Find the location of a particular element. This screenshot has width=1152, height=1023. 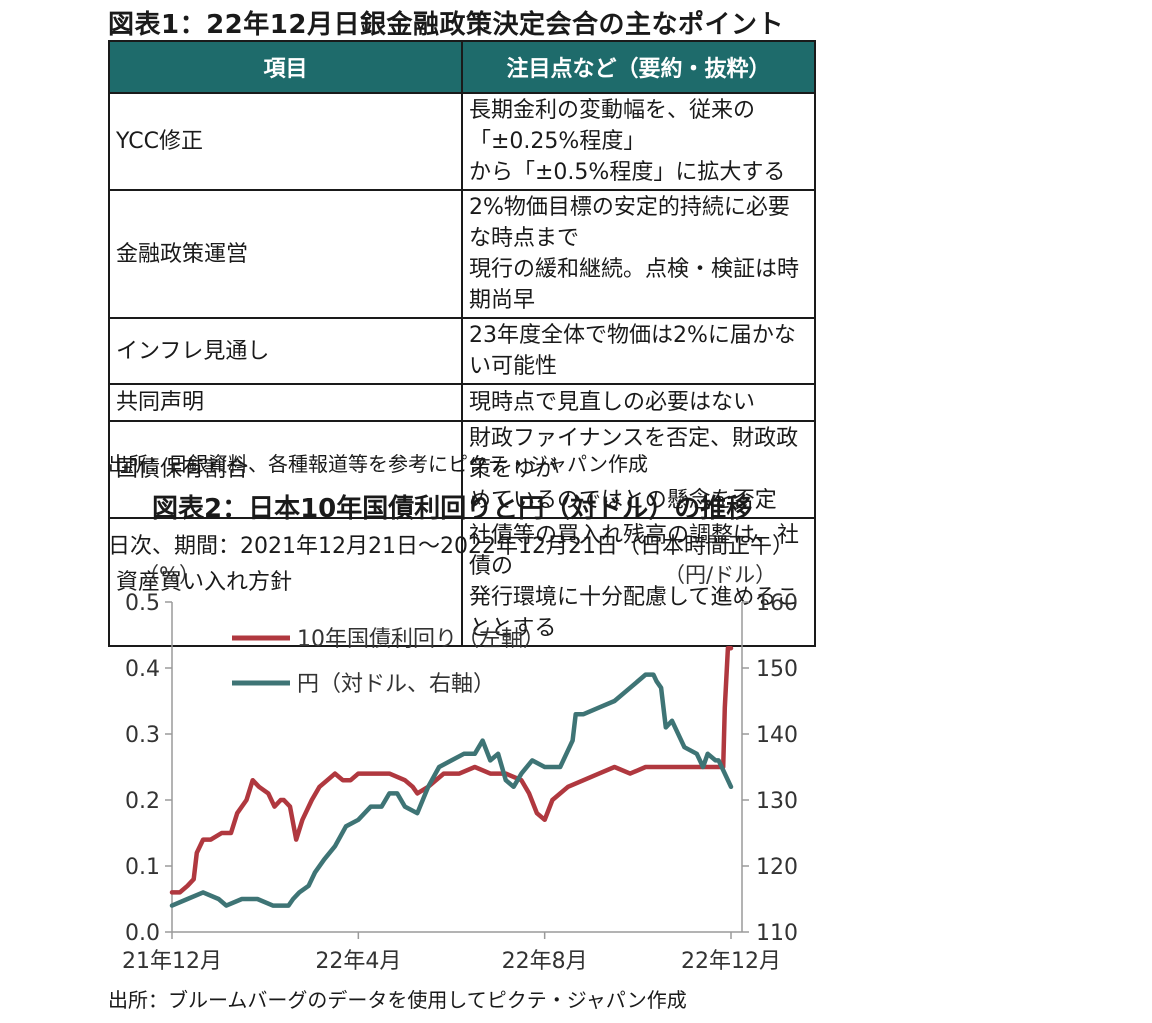

row-notes: 長期金利の変動幅を、従来の「±0.25%程度」 から「±0.5%程度」に拡大する is located at coordinates (638, 141).